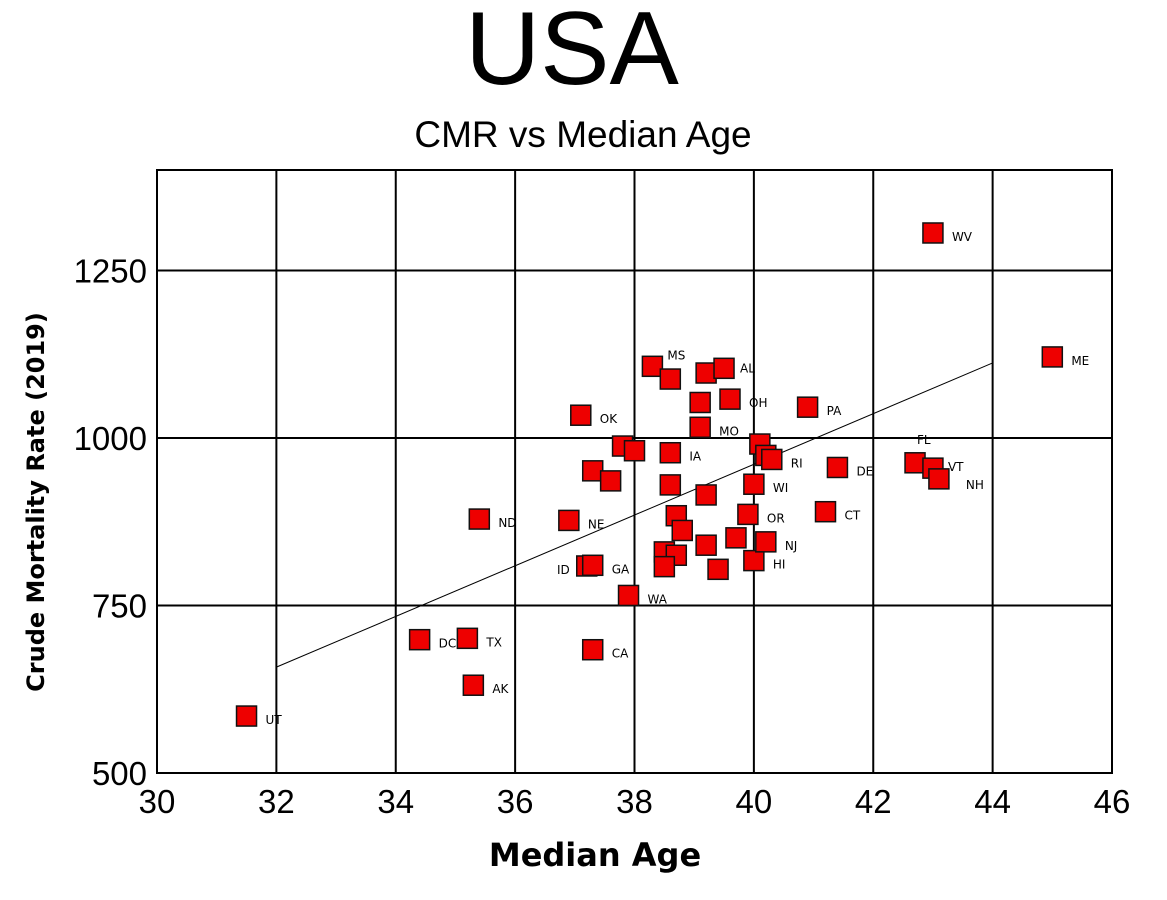  I want to click on x-tick-label: 32, so click(276, 801).